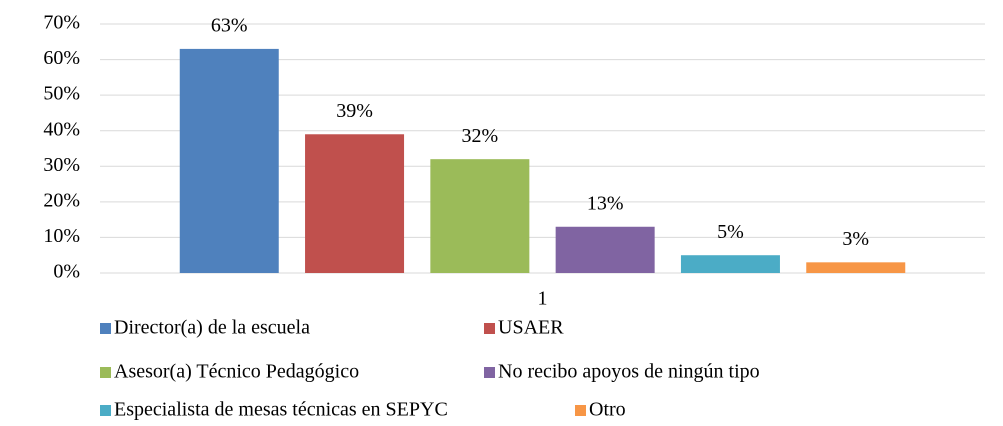 Image resolution: width=1003 pixels, height=426 pixels. What do you see at coordinates (61, 165) in the screenshot?
I see `y-tick-label: 30%` at bounding box center [61, 165].